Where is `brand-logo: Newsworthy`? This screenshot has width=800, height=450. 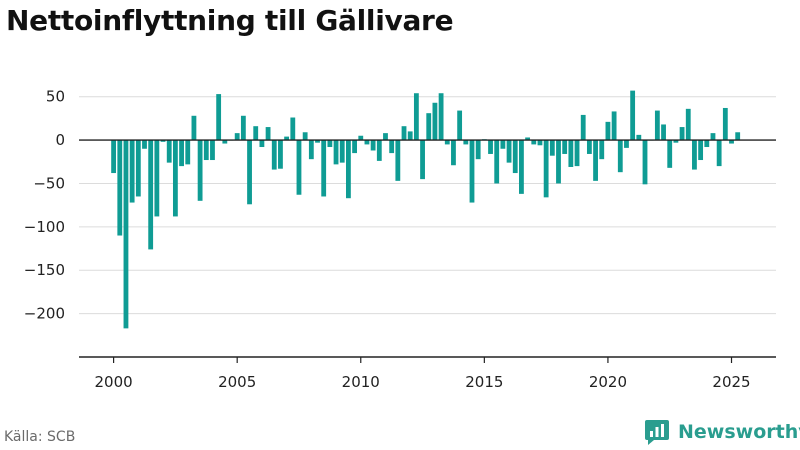
brand-logo: Newsworthy is located at coordinates (722, 432).